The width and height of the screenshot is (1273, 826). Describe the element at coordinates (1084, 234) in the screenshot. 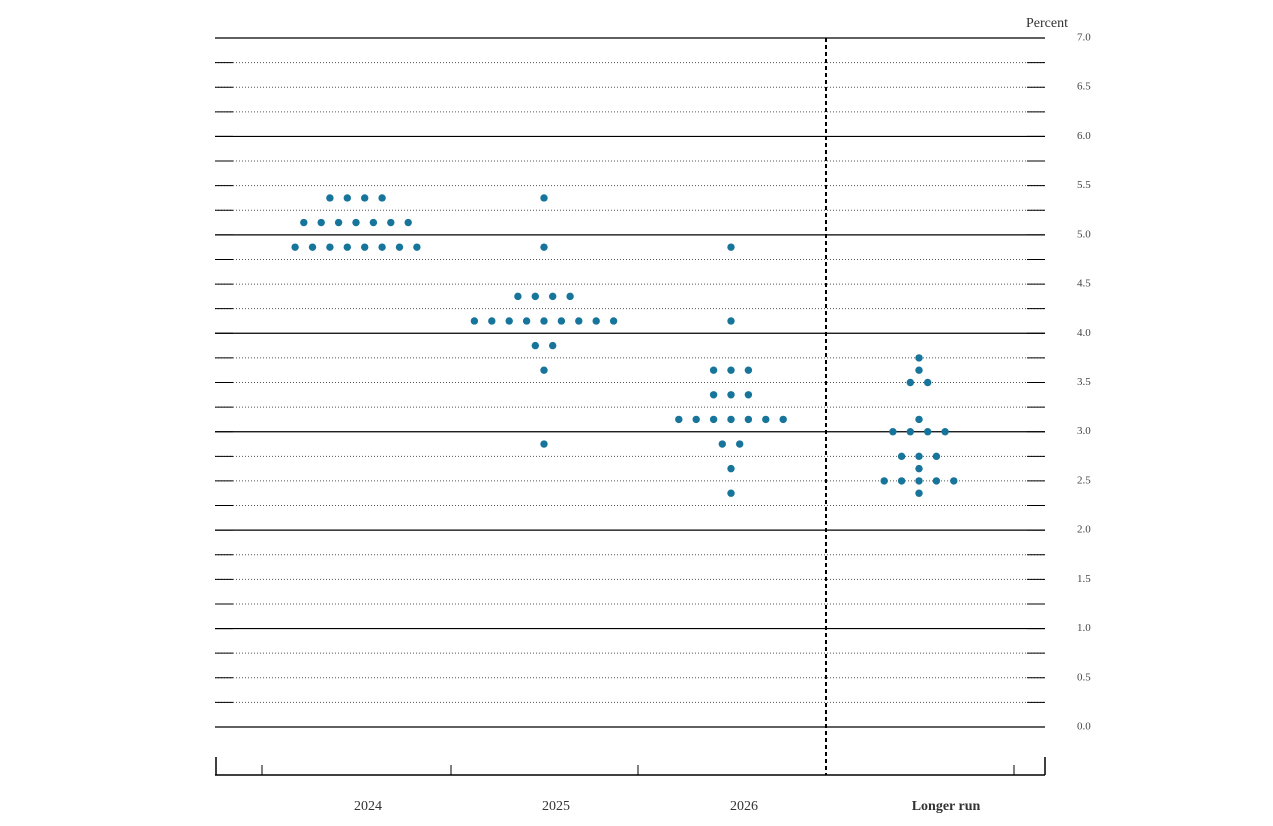

I see `y-tick-label: 5.0` at that location.